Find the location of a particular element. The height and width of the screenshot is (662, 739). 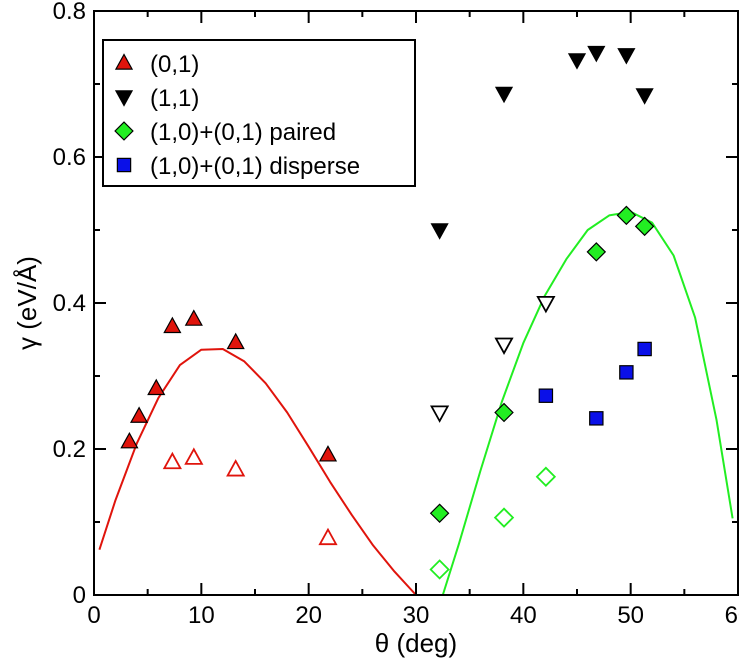

x-tick-label: 0 is located at coordinates (93, 615).